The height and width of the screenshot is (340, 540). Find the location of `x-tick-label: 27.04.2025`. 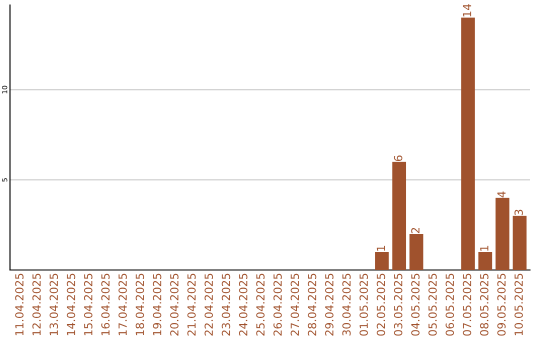

x-tick-label: 27.04.2025 is located at coordinates (295, 305).